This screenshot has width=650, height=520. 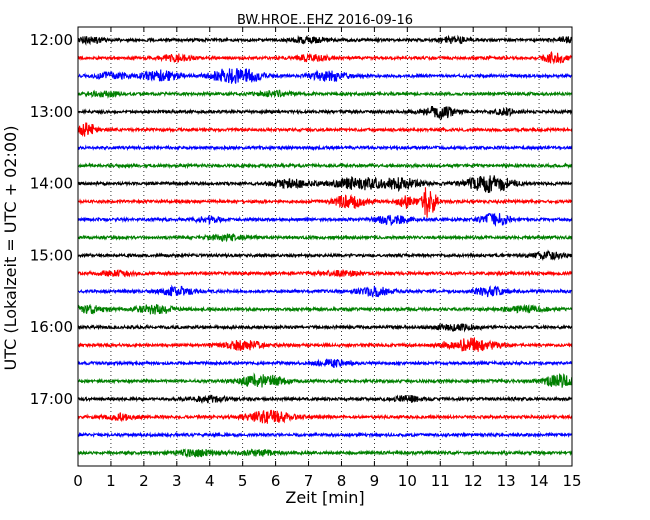 I want to click on x-tick-label: 13, so click(x=506, y=481).